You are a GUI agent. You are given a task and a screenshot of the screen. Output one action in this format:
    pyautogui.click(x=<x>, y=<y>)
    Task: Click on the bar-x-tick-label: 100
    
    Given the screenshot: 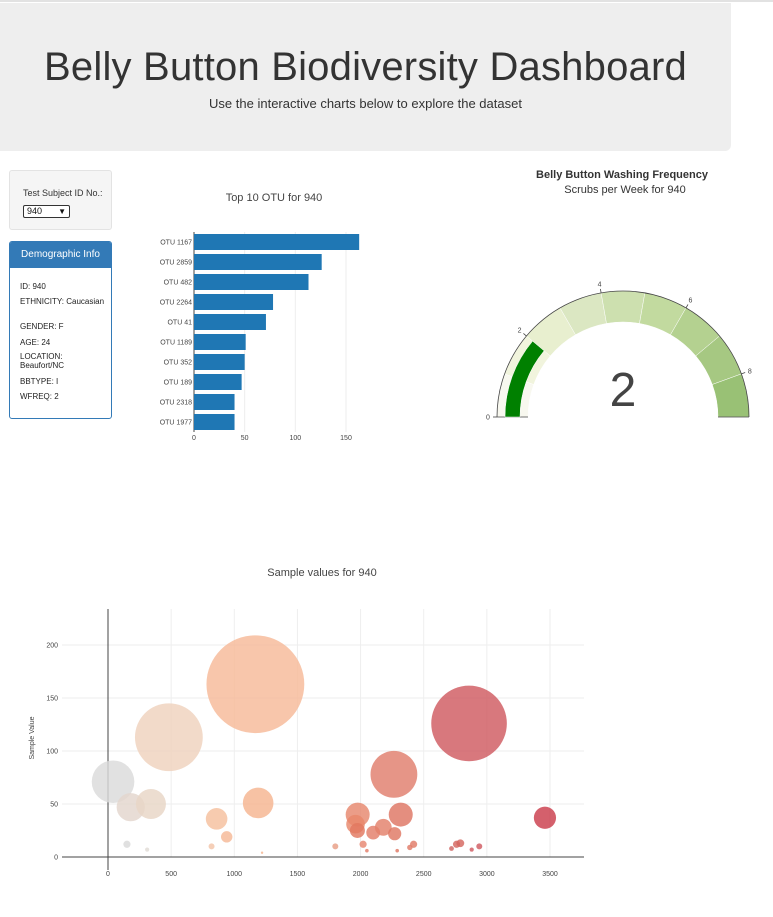 What is the action you would take?
    pyautogui.click(x=295, y=438)
    